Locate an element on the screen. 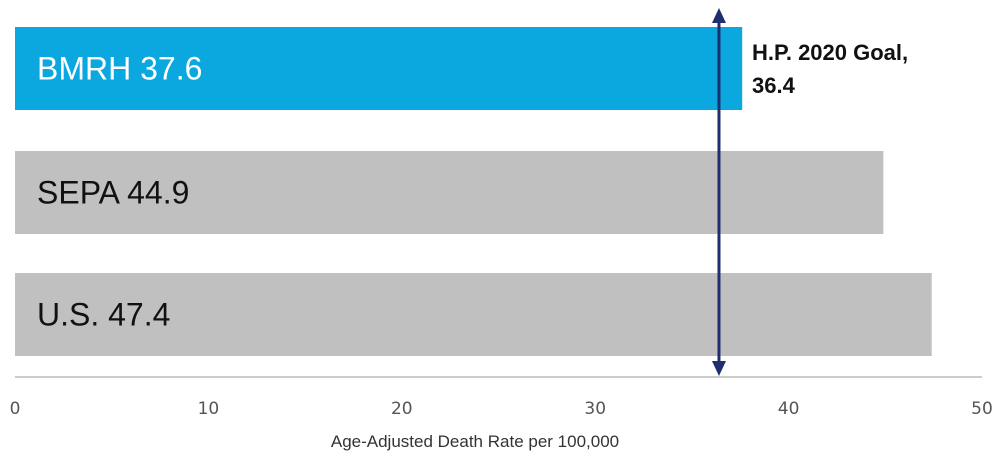 The width and height of the screenshot is (1000, 455). x-tick-label: 40 is located at coordinates (789, 409).